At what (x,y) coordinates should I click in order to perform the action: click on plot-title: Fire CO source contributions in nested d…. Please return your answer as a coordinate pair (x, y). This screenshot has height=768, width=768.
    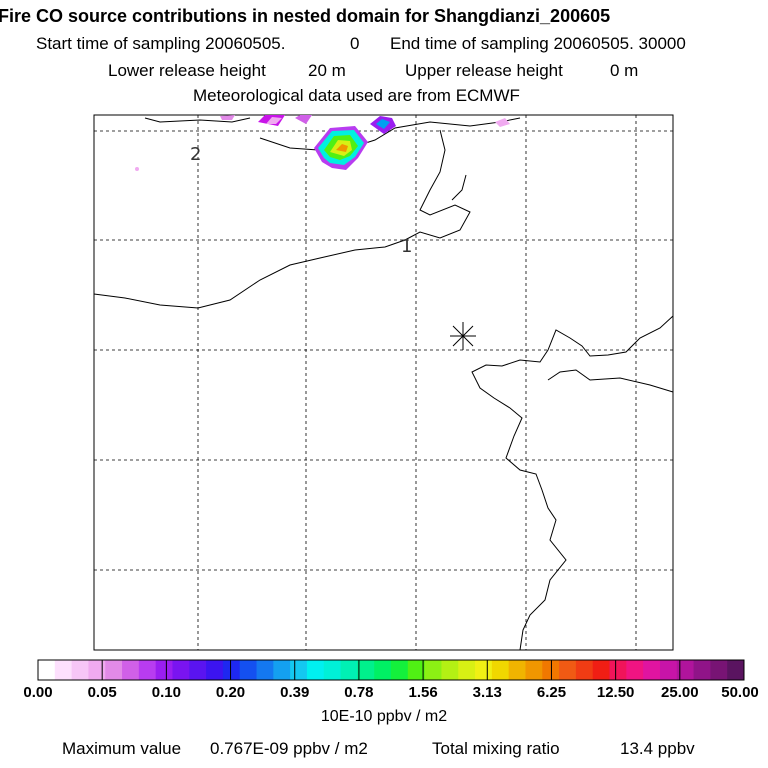
    Looking at the image, I should click on (305, 16).